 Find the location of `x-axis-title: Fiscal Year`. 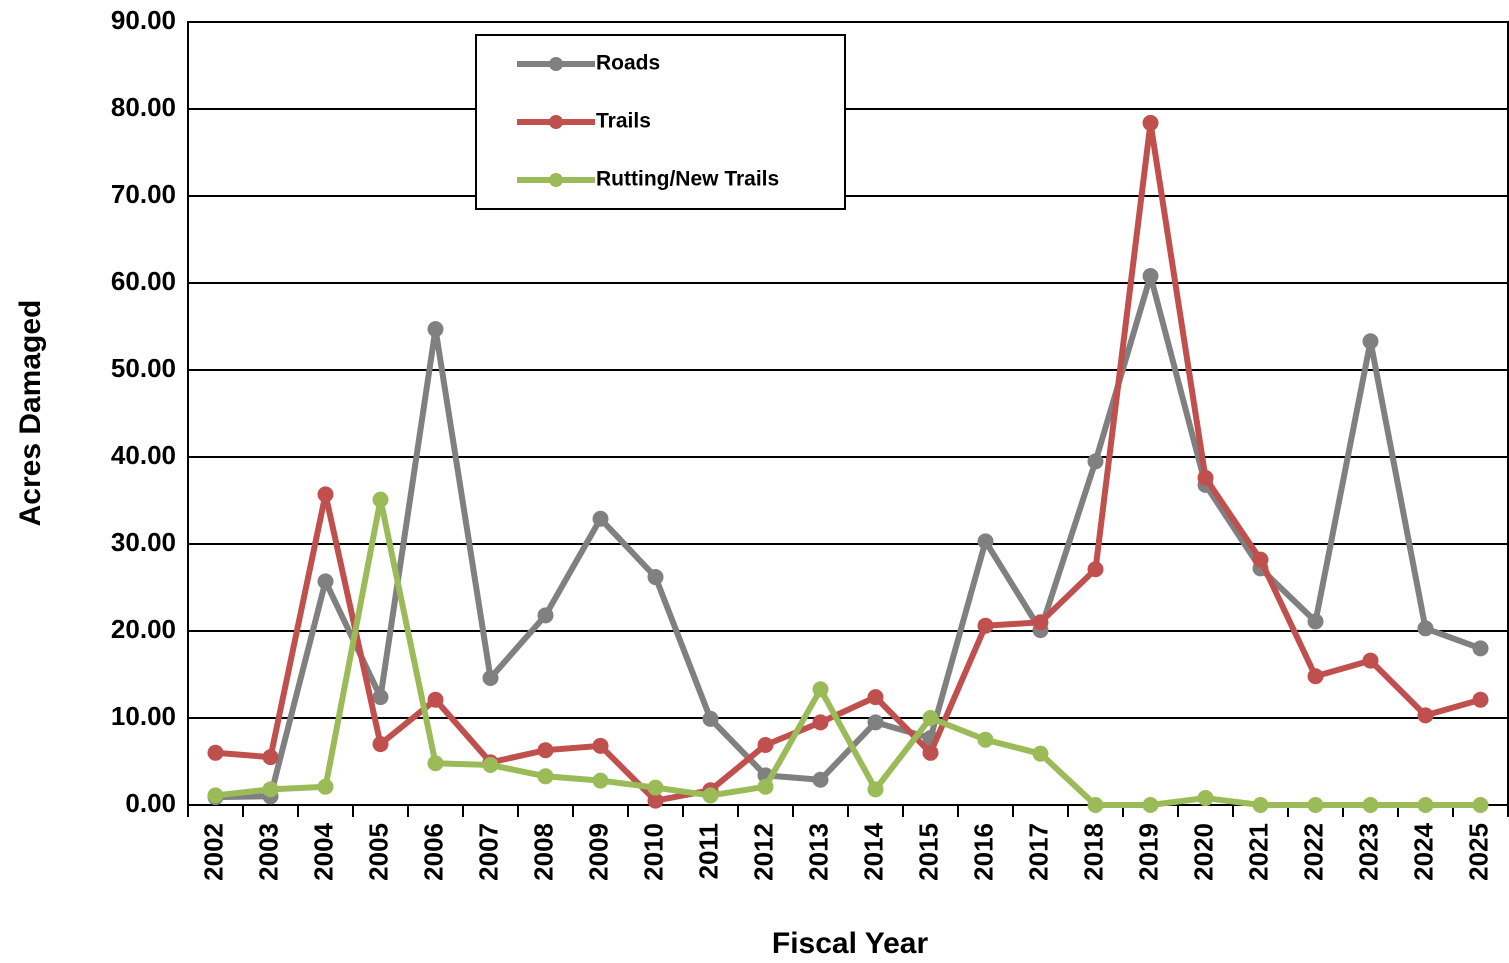

x-axis-title: Fiscal Year is located at coordinates (850, 943).